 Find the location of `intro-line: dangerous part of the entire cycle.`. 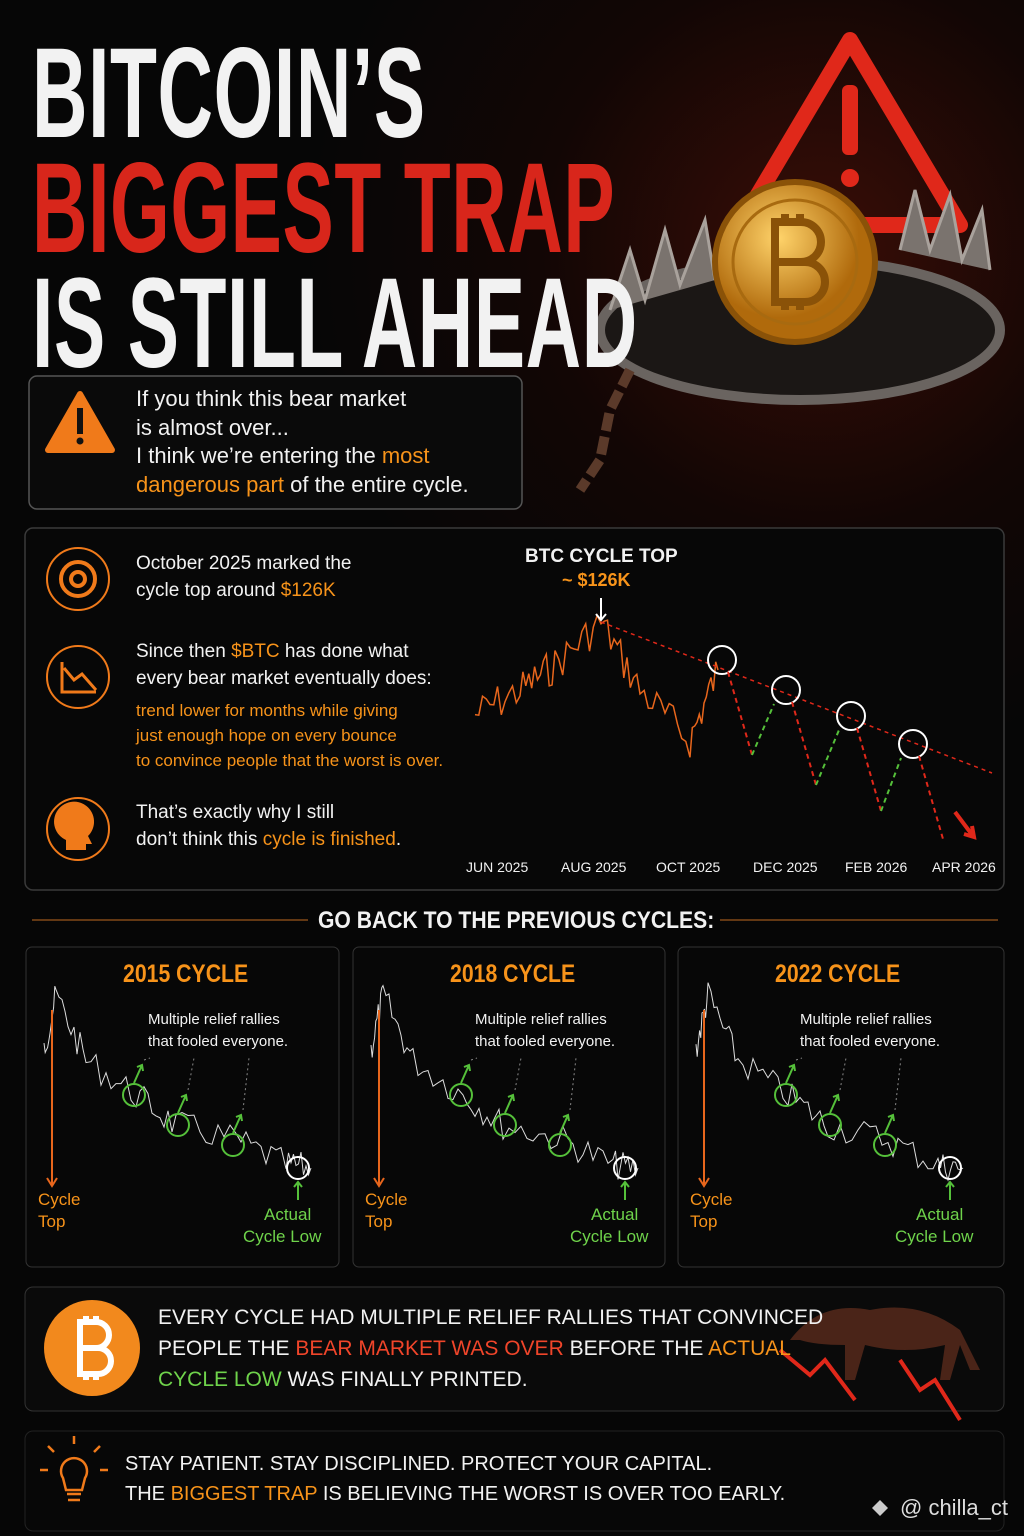

intro-line: dangerous part of the entire cycle. is located at coordinates (302, 485).